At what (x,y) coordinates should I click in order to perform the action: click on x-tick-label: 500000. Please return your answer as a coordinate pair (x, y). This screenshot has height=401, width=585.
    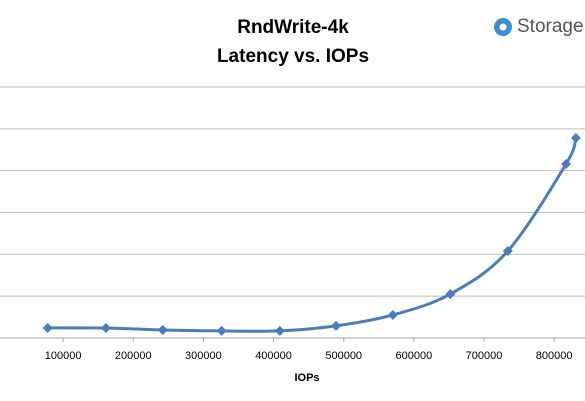
    Looking at the image, I should click on (343, 356).